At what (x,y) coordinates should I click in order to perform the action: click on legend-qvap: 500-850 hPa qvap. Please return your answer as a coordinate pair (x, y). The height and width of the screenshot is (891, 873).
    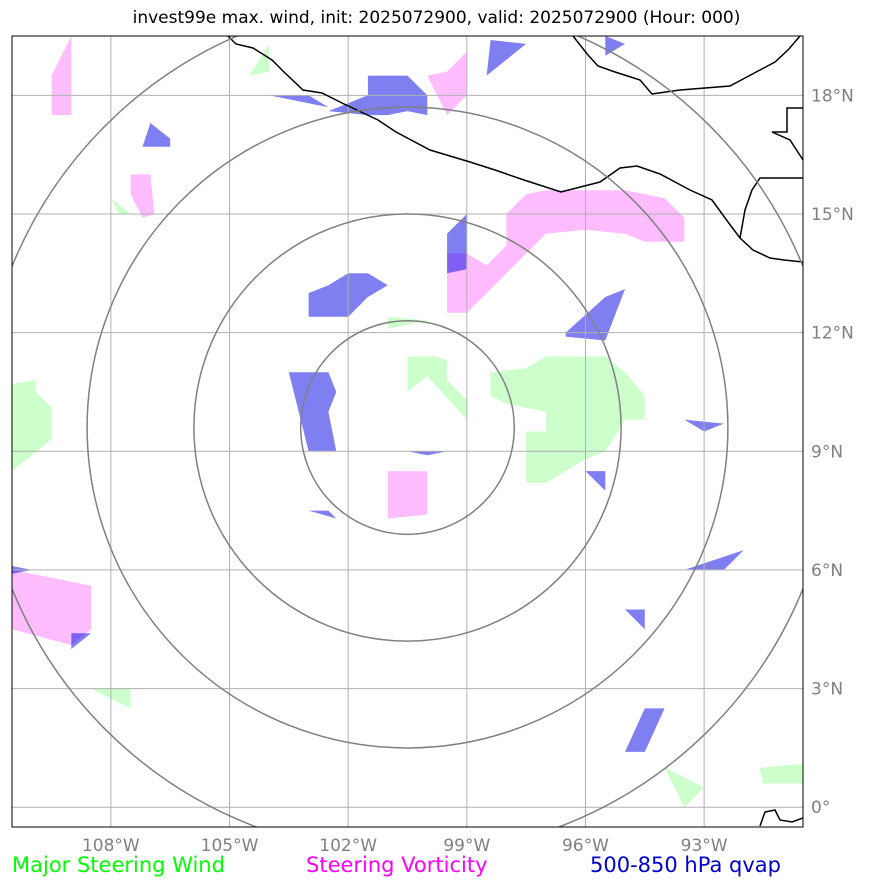
    Looking at the image, I should click on (685, 865).